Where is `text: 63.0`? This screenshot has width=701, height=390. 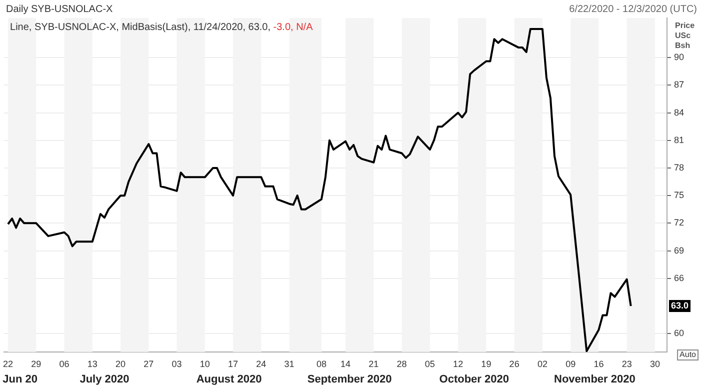 text: 63.0 is located at coordinates (680, 305).